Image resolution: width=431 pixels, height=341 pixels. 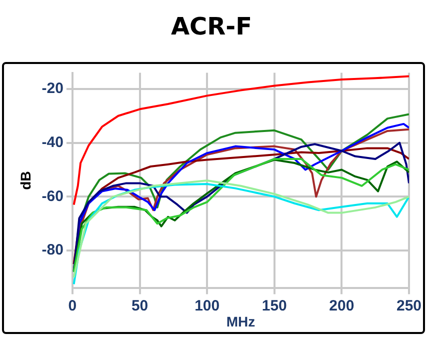 What do you see at coordinates (53, 89) in the screenshot?
I see `y-tick-label: -20` at bounding box center [53, 89].